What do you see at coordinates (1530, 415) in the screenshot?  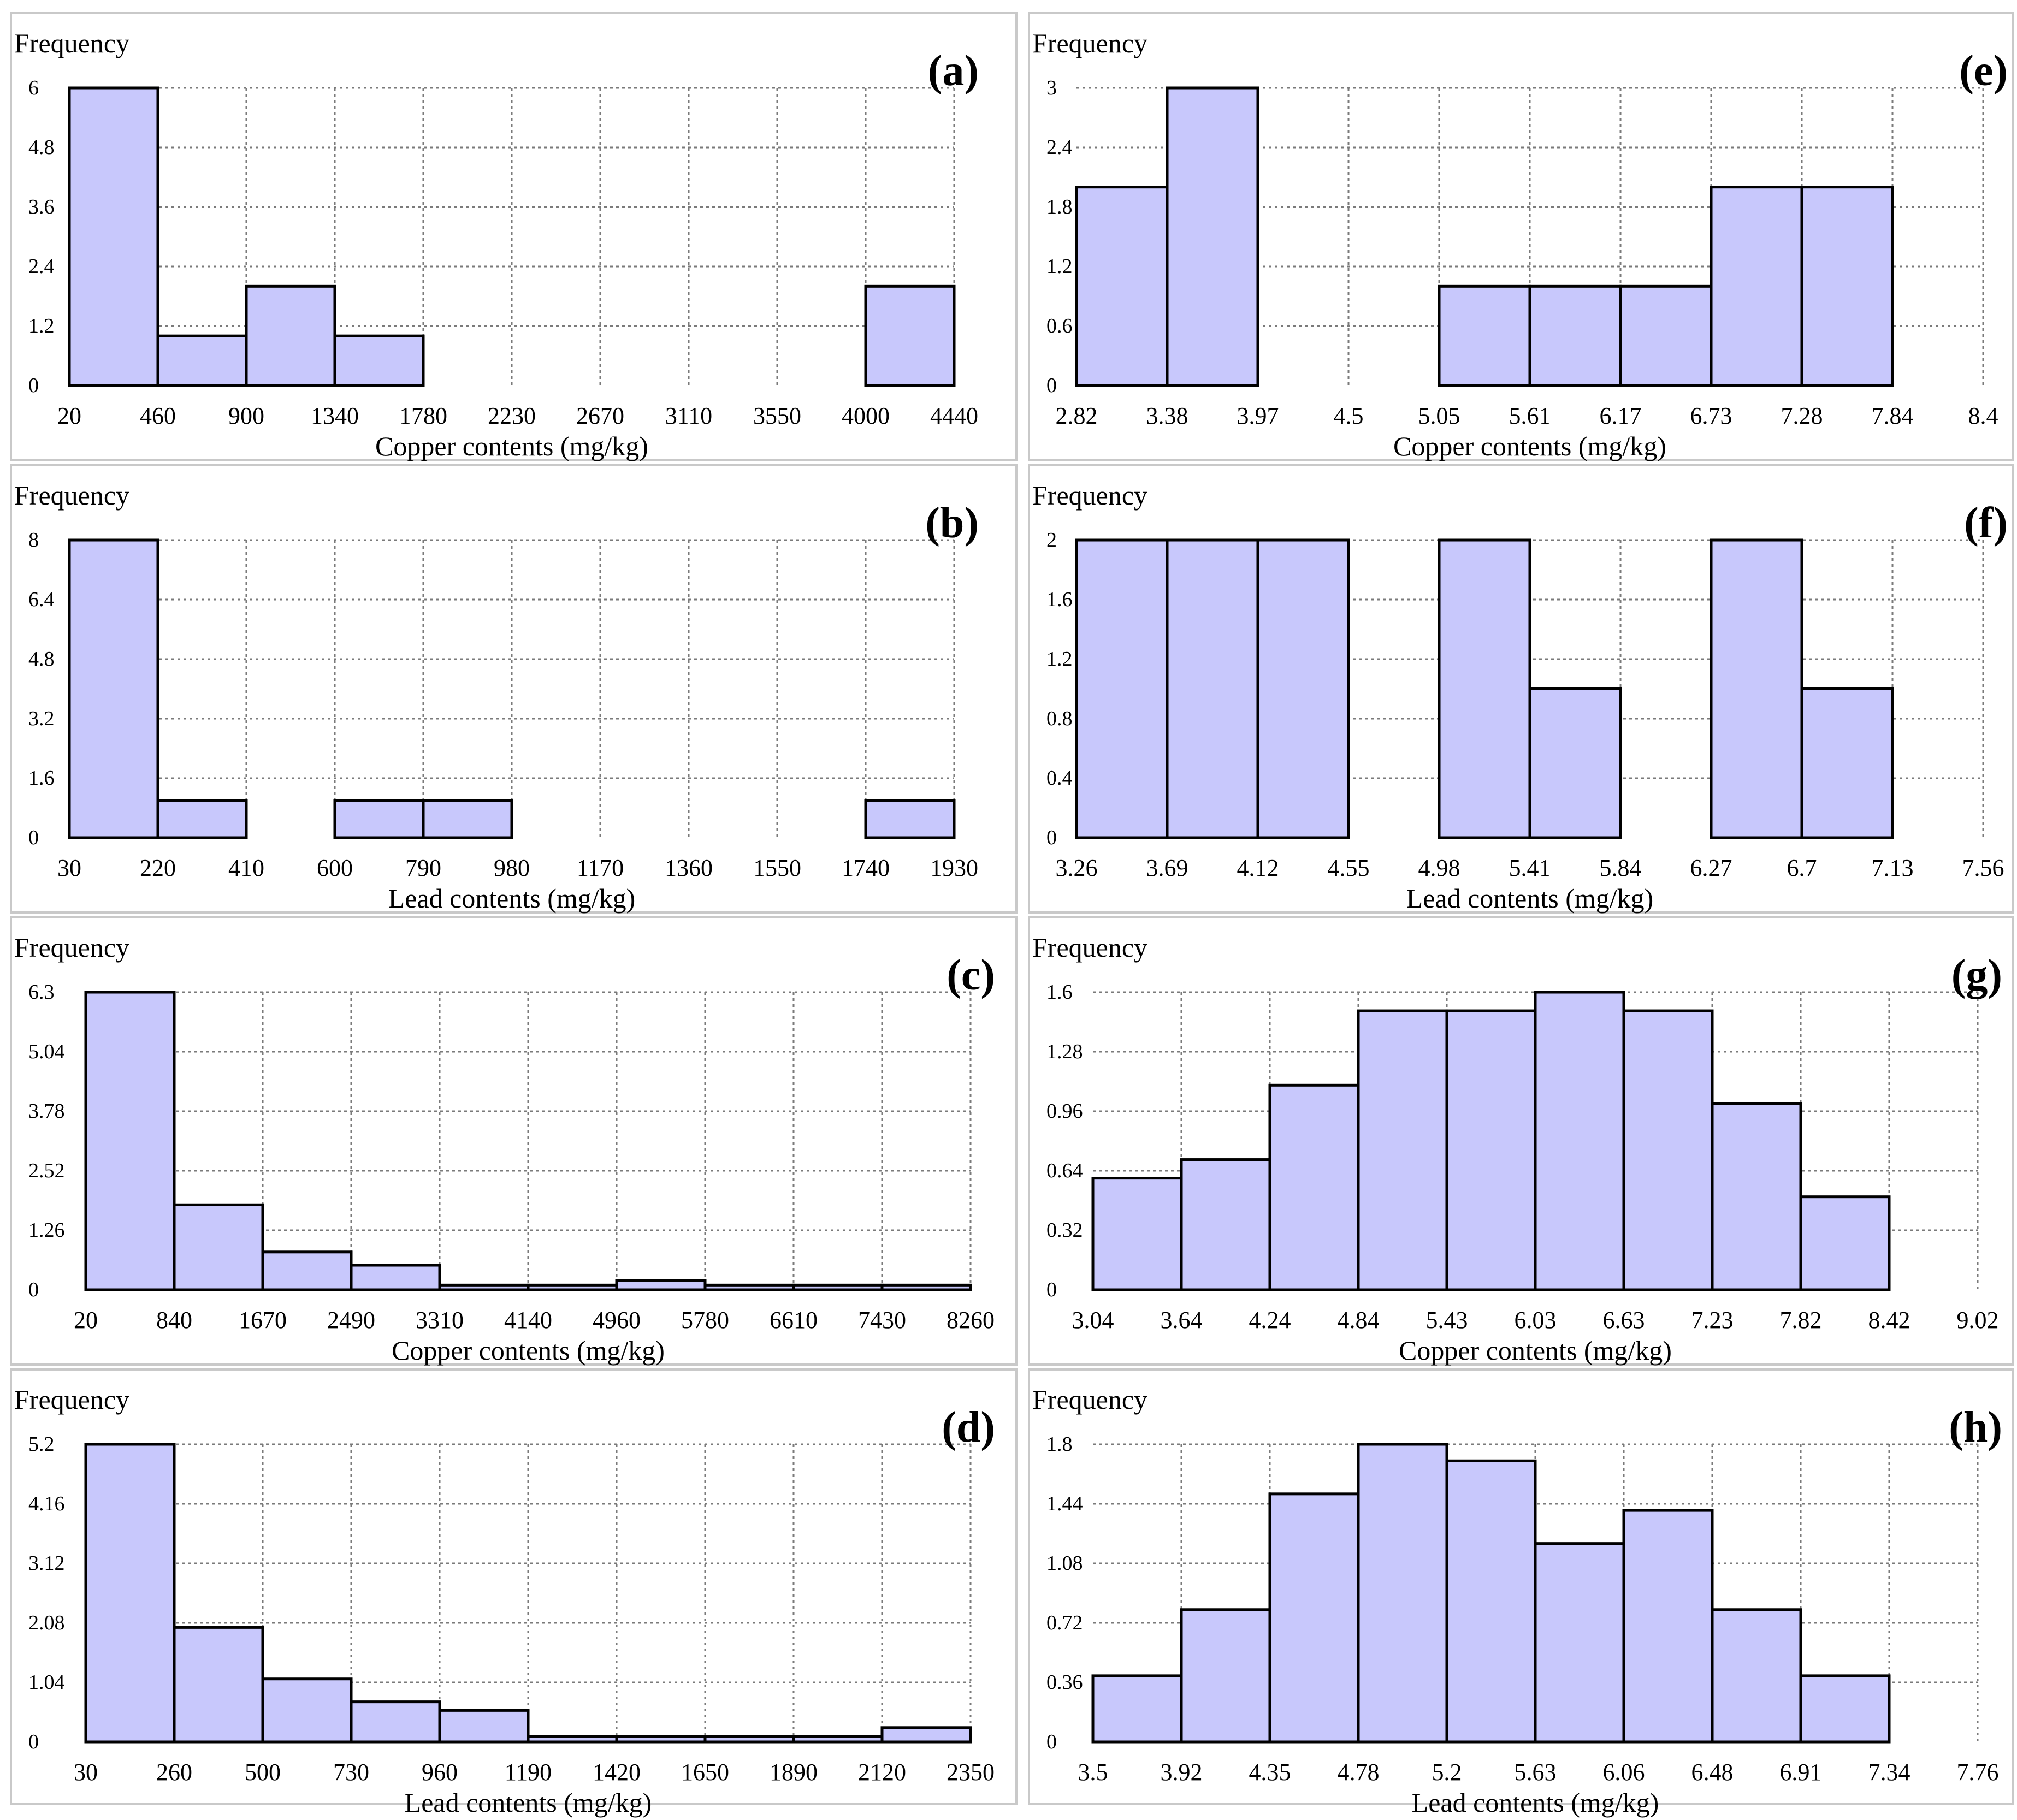 I see `x-tick-label: 5.61` at bounding box center [1530, 415].